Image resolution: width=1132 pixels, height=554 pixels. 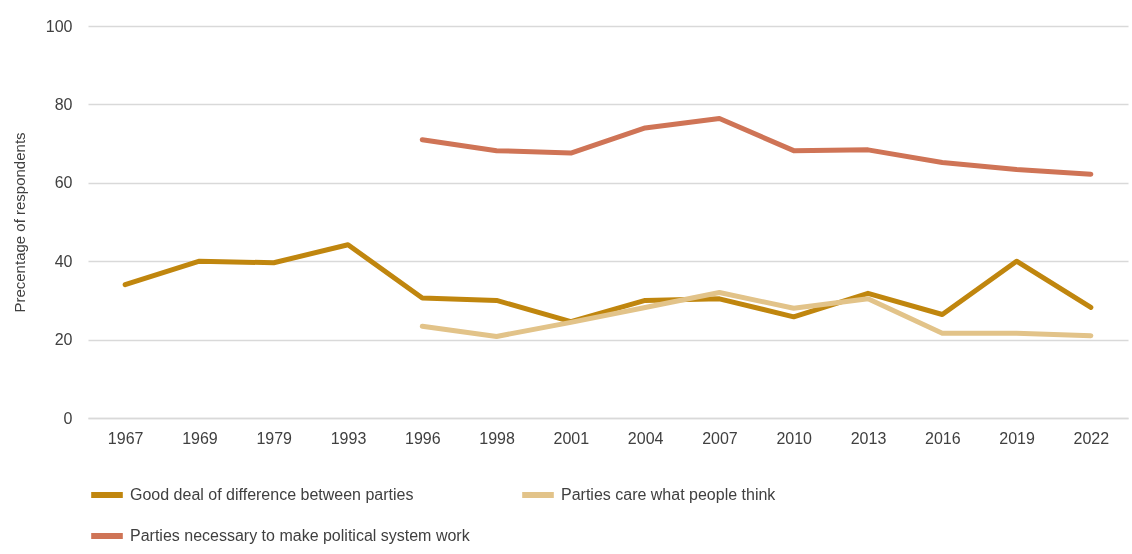 I want to click on y-tick-label: 60, so click(x=63, y=183).